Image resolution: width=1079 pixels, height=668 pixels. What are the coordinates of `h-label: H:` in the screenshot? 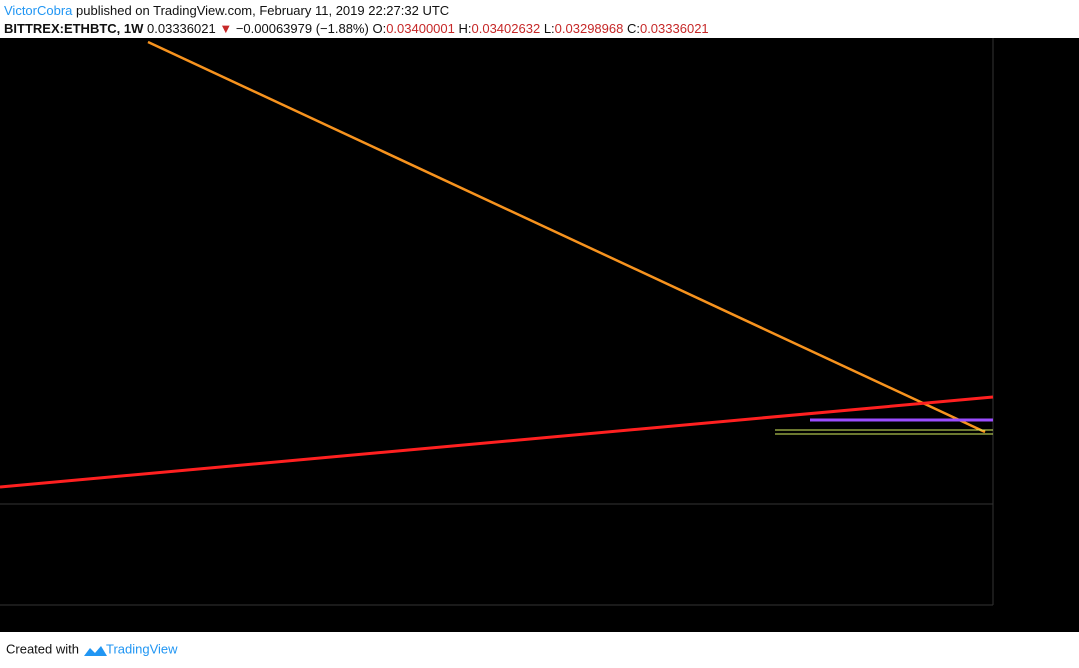 It's located at (465, 28).